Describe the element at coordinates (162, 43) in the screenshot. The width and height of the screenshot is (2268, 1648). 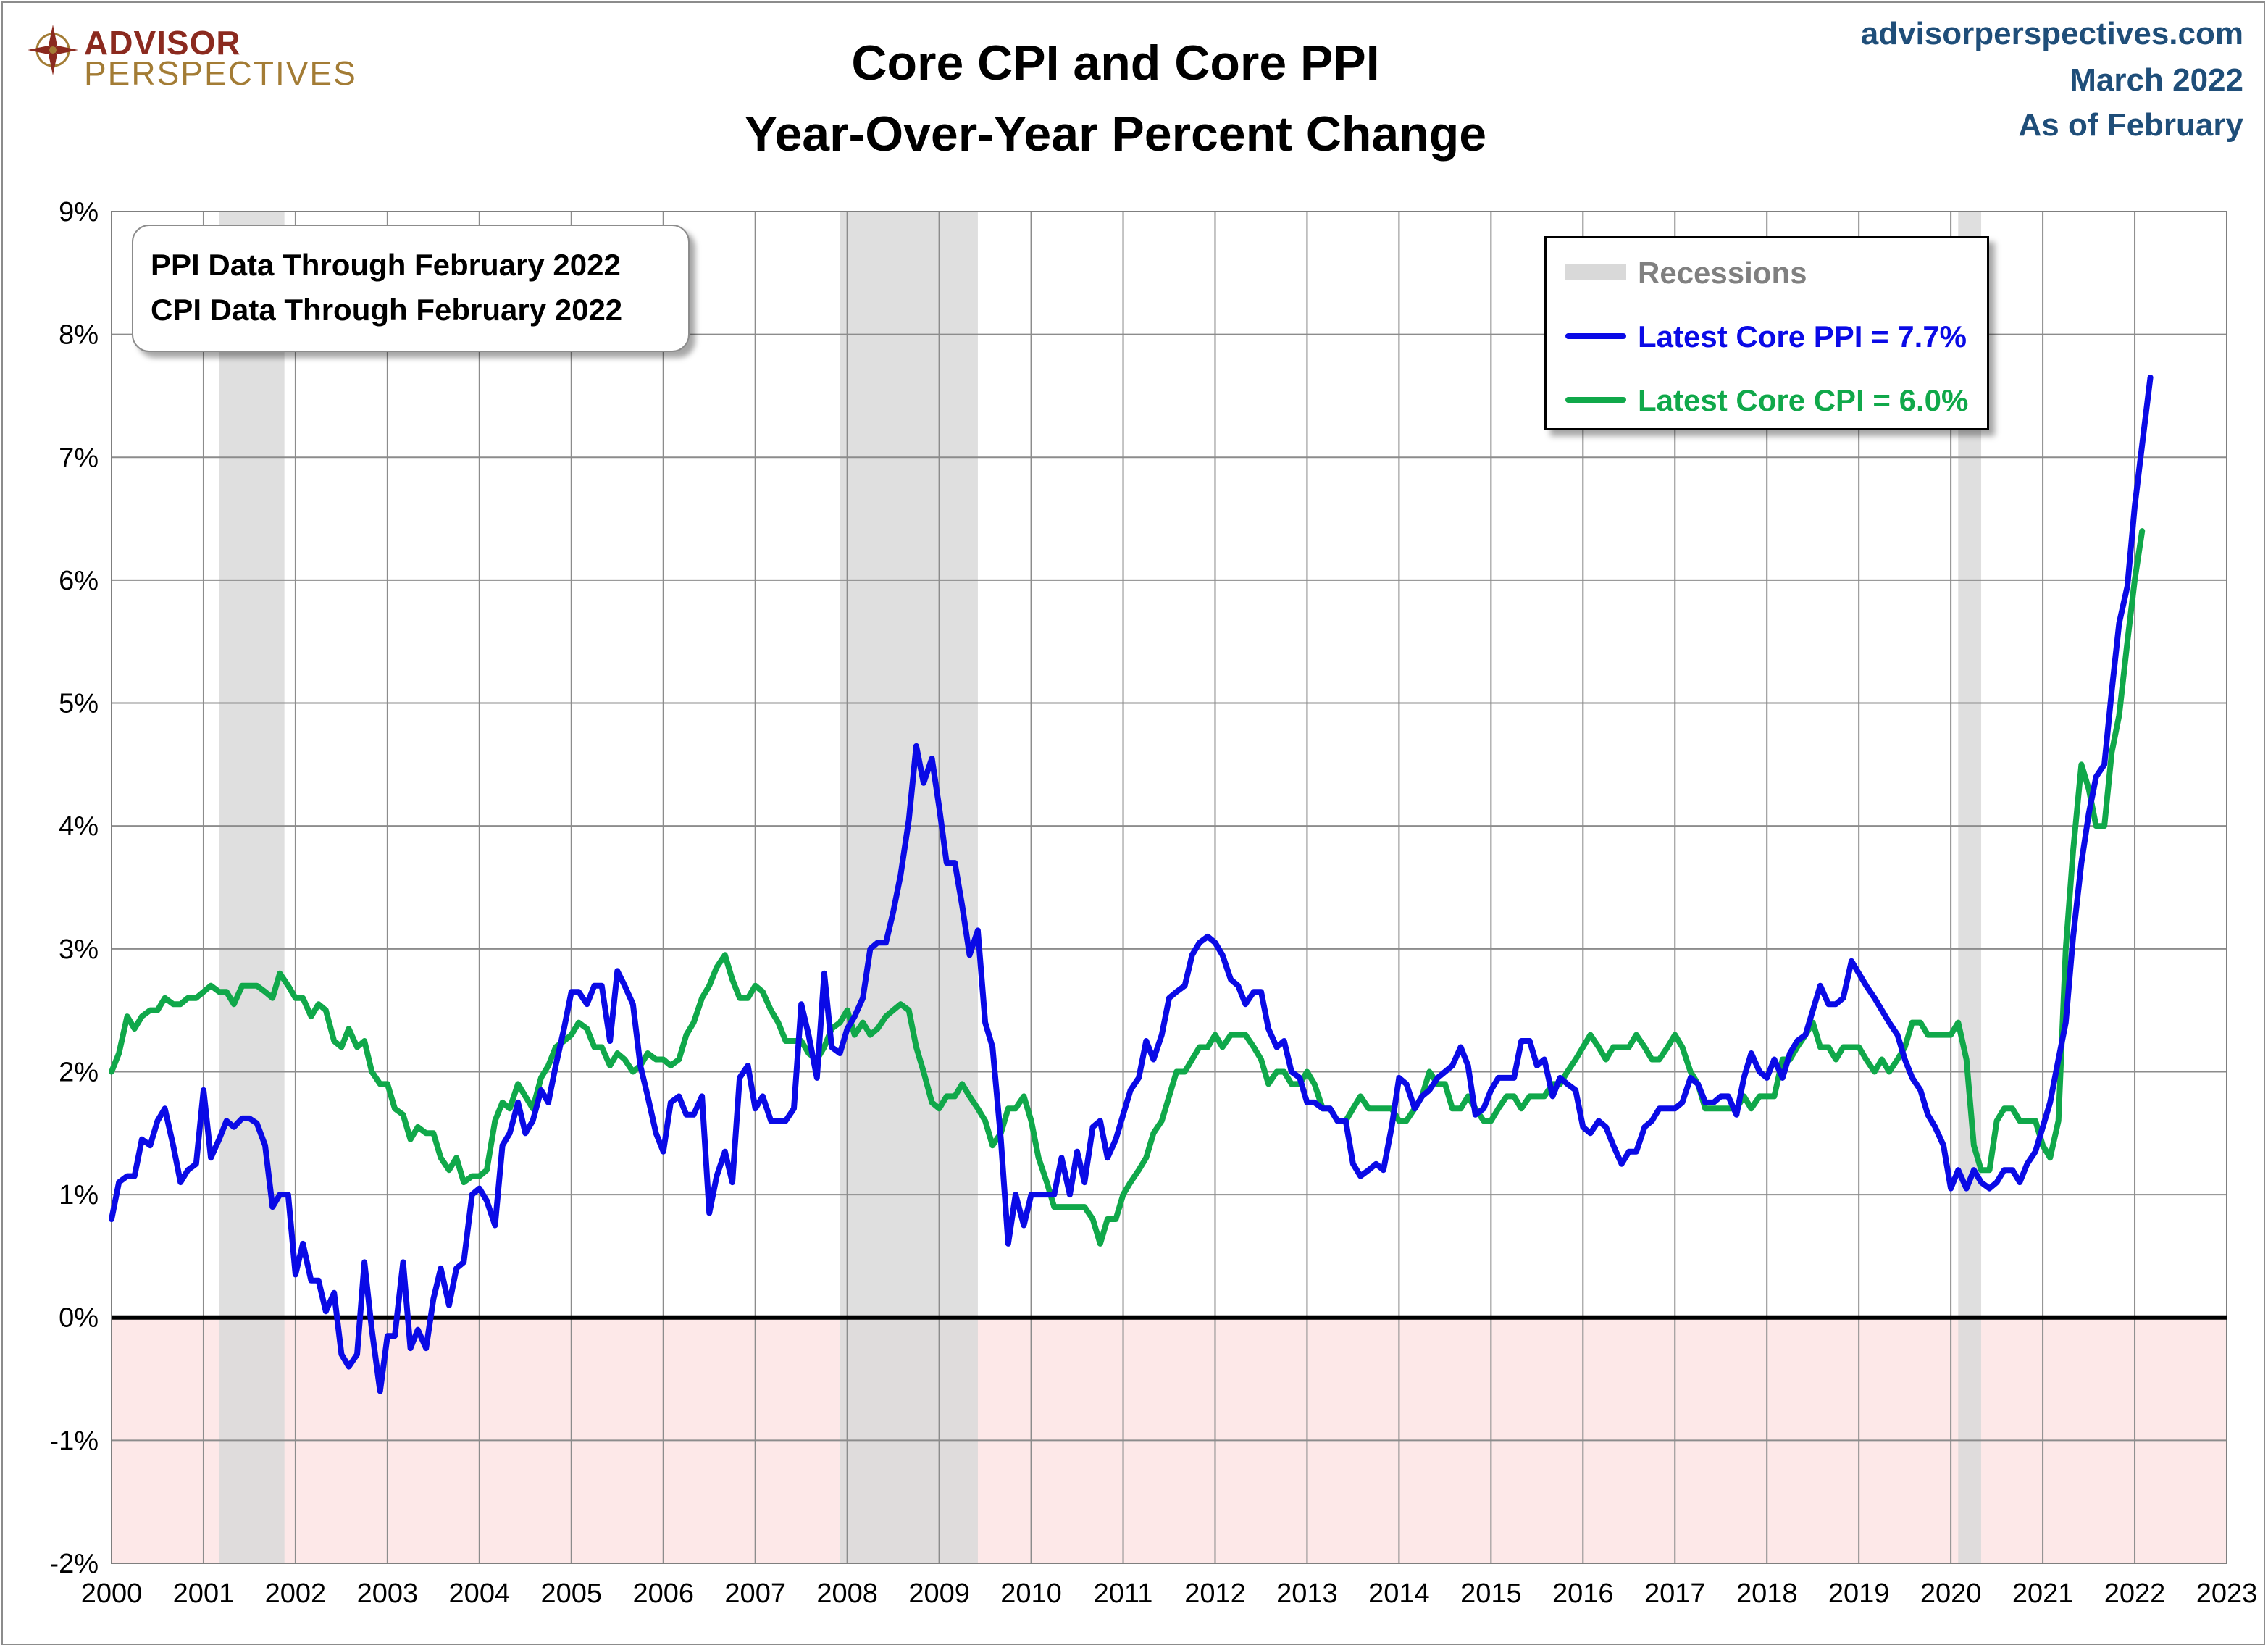
I see `logo-wordmark-advisor: ADVISOR` at that location.